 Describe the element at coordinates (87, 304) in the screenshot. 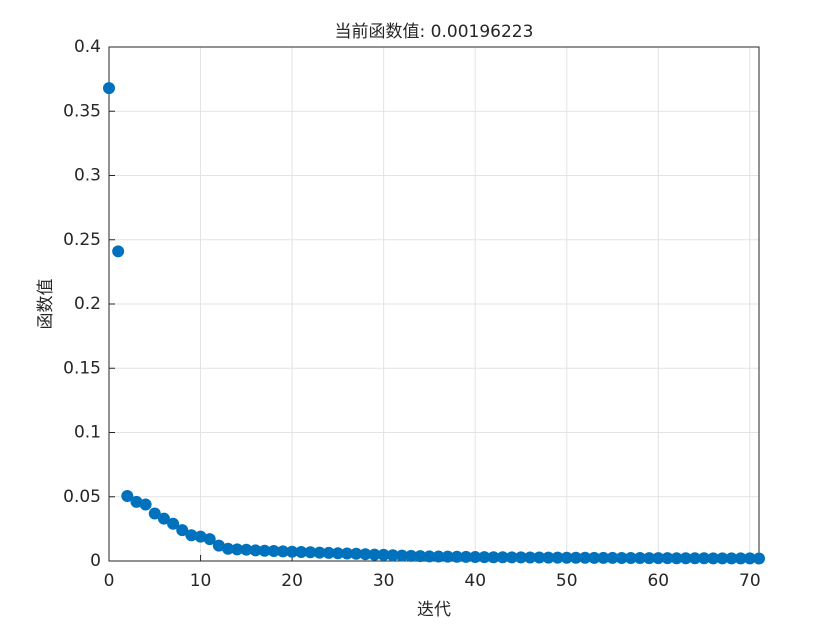

I see `y-tick-label: 0.2` at that location.